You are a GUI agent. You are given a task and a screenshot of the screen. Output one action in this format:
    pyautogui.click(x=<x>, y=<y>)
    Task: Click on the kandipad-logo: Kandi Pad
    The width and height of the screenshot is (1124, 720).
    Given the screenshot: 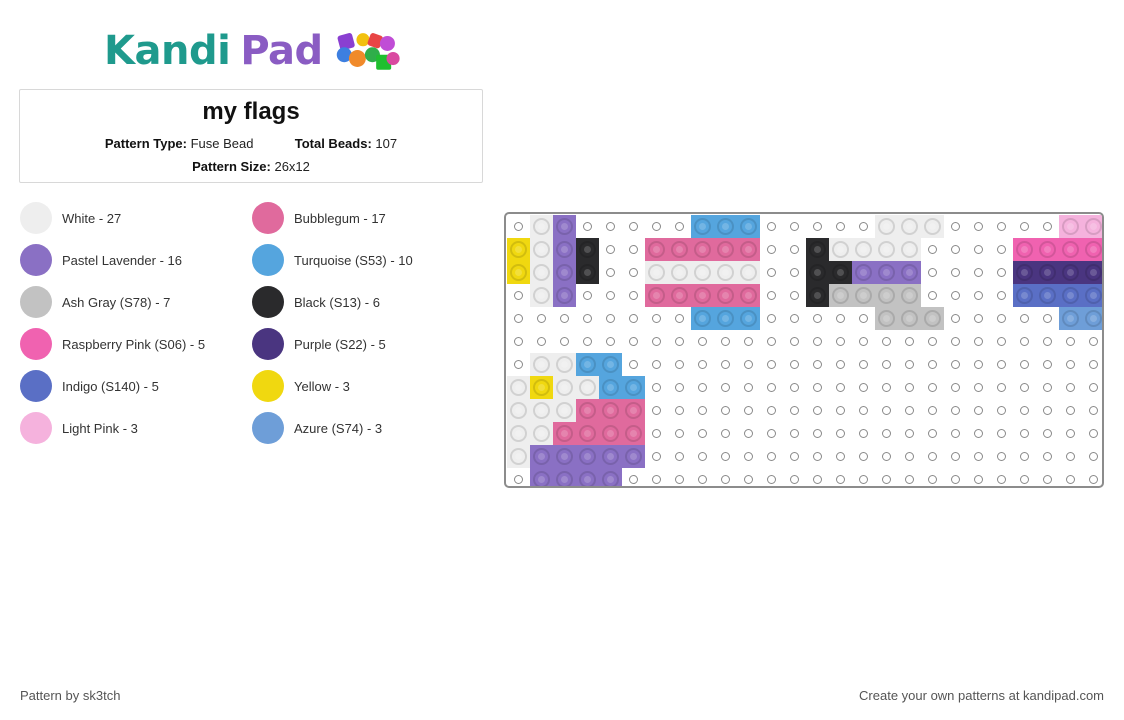 What is the action you would take?
    pyautogui.click(x=254, y=51)
    